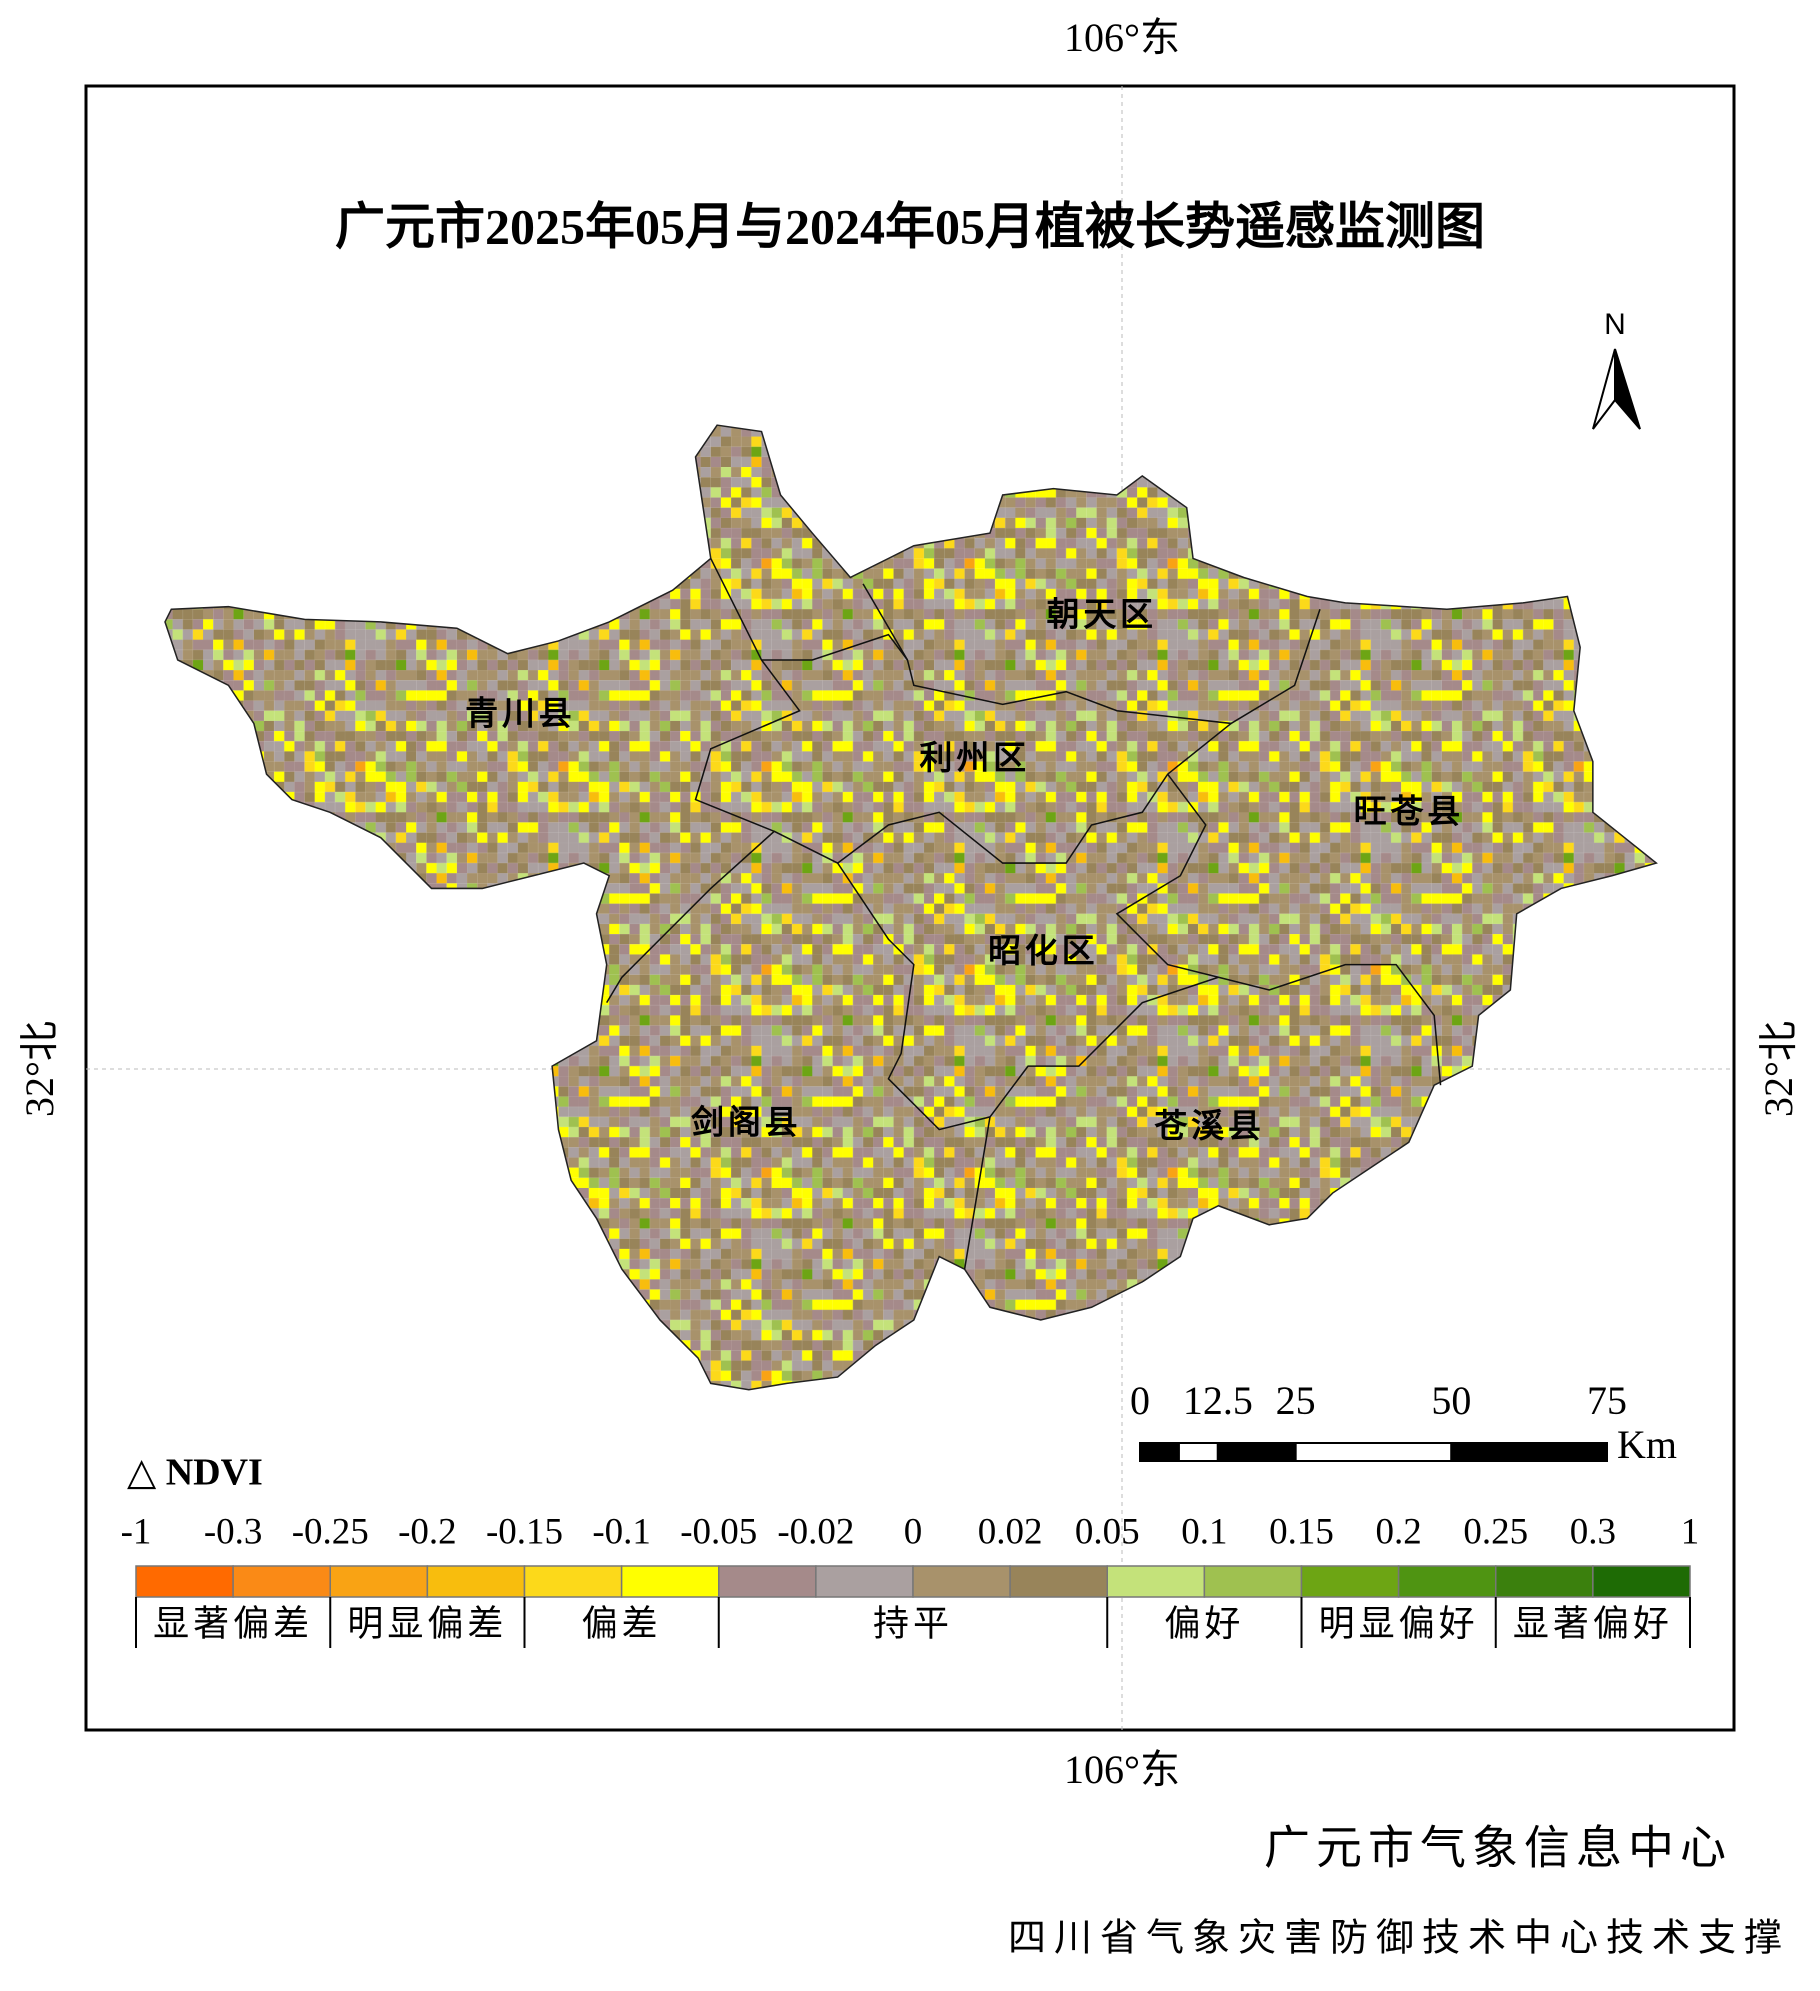 This screenshot has width=1820, height=1991. What do you see at coordinates (1647, 1444) in the screenshot?
I see `scale-unit: Km` at bounding box center [1647, 1444].